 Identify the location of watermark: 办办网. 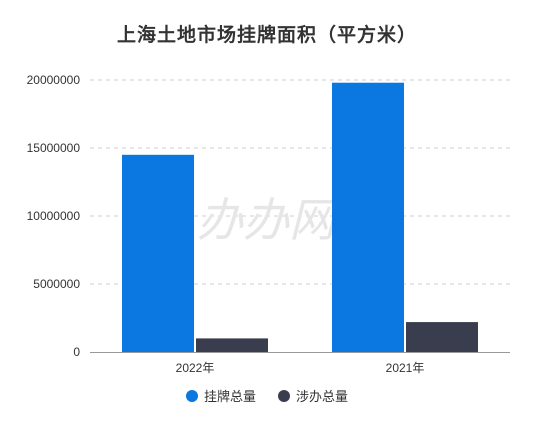
(269, 220).